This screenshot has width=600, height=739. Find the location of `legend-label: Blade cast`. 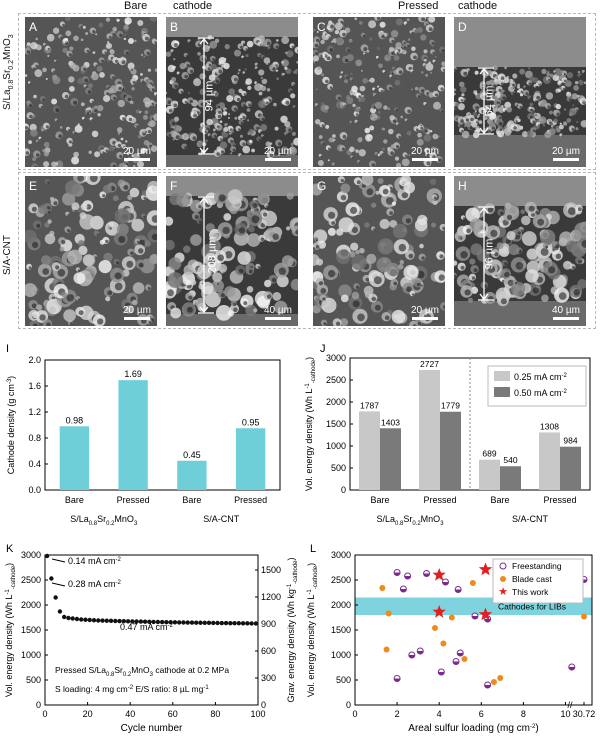

legend-label: Blade cast is located at coordinates (532, 579).